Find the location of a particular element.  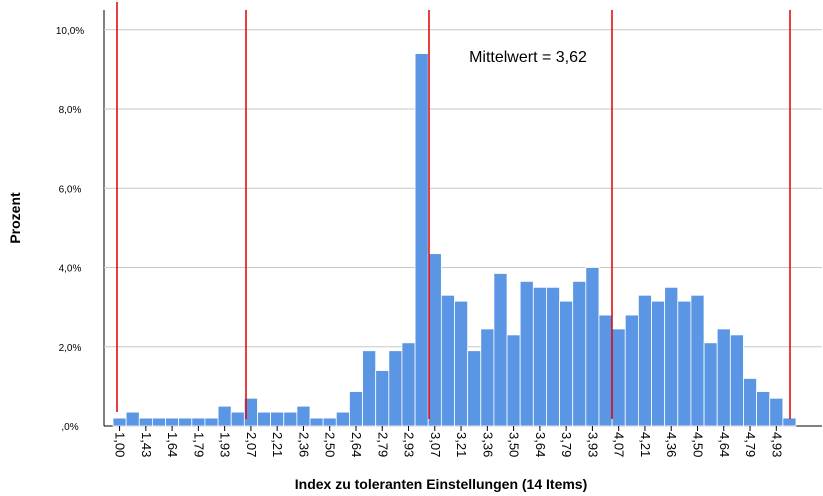

x-tick-label: 3,79 is located at coordinates (566, 444).